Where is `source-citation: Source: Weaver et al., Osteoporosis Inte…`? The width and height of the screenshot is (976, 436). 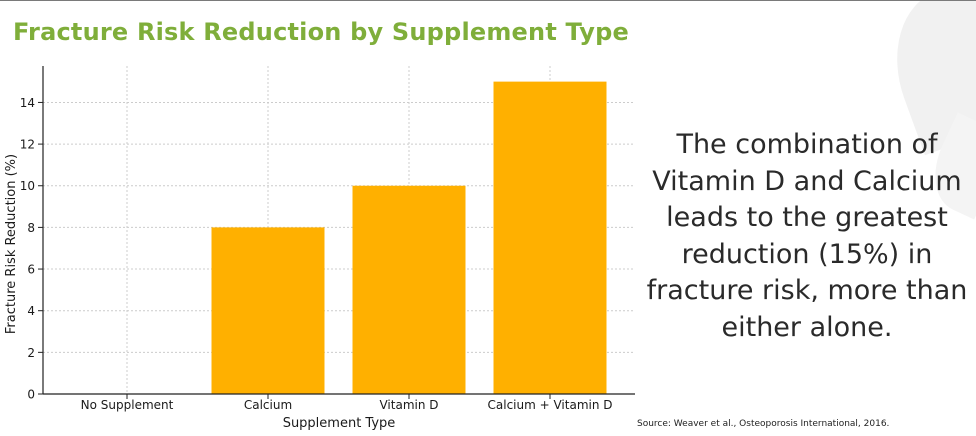
source-citation: Source: Weaver et al., Osteoporosis Inte… is located at coordinates (763, 424).